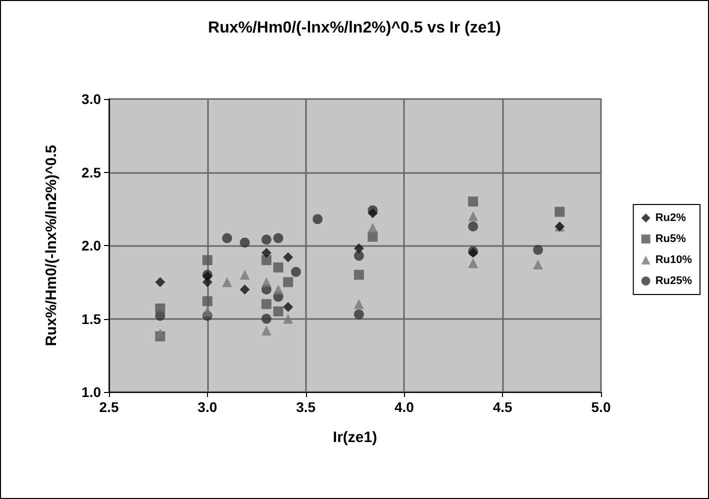  I want to click on y-tick-label: 1.0, so click(92, 392).